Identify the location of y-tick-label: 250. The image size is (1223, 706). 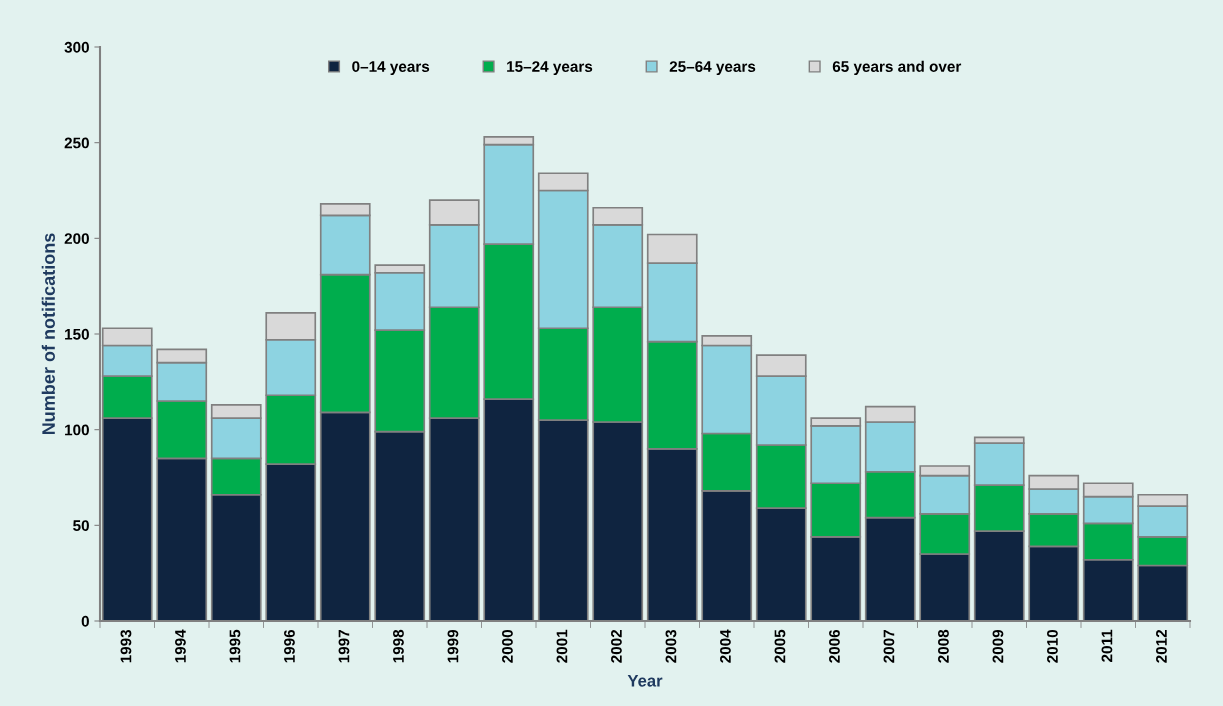
(76, 143).